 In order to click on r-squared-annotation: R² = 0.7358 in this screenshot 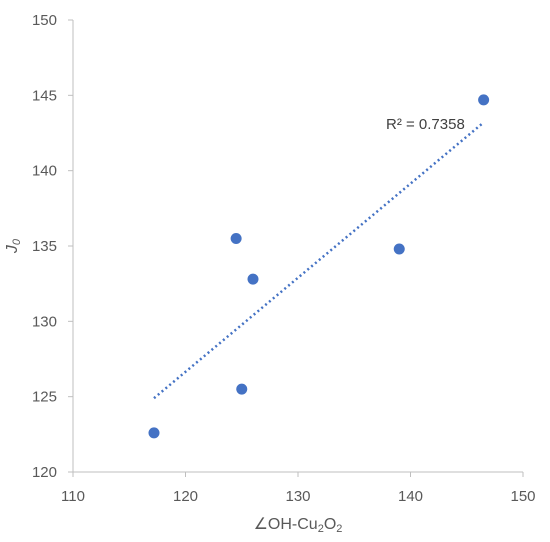, I will do `click(425, 124)`.